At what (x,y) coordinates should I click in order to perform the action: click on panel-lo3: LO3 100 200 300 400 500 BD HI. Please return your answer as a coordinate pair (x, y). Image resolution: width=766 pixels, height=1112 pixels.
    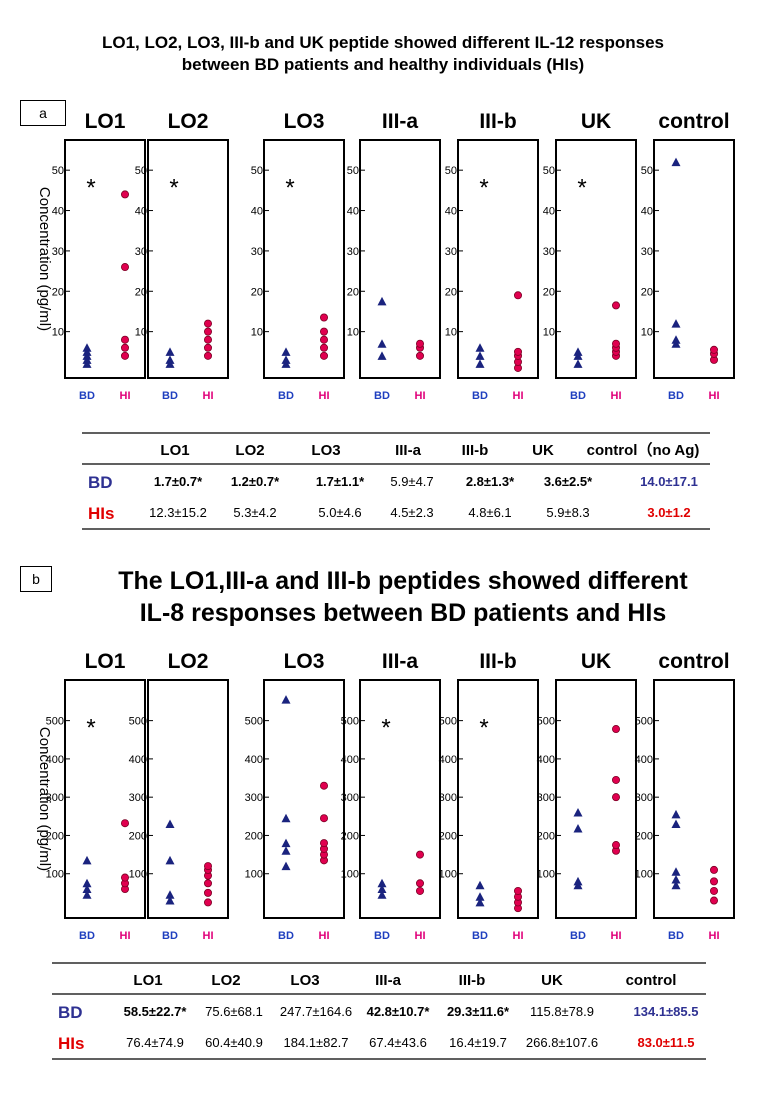
    Looking at the image, I should click on (295, 796).